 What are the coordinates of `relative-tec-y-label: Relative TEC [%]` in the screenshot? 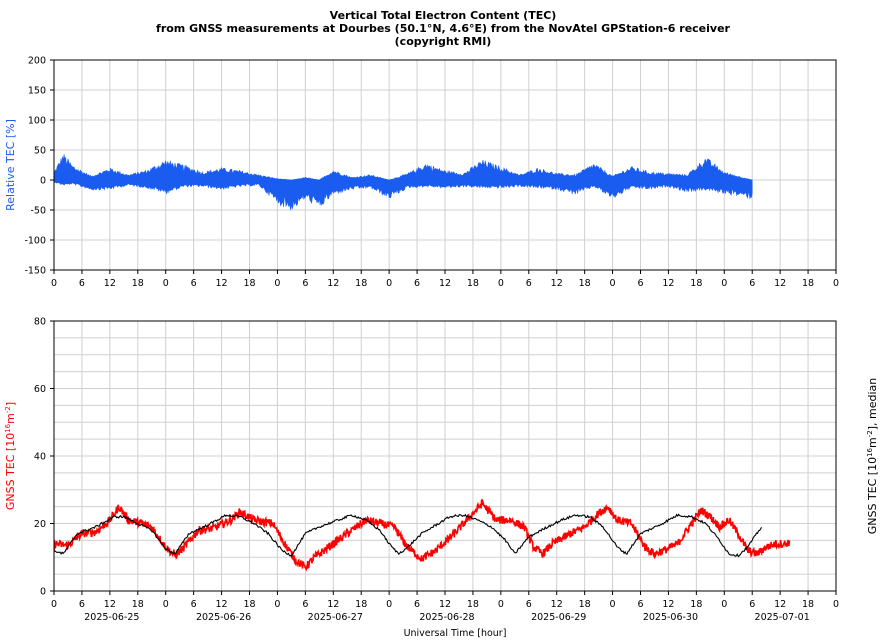 It's located at (10, 165).